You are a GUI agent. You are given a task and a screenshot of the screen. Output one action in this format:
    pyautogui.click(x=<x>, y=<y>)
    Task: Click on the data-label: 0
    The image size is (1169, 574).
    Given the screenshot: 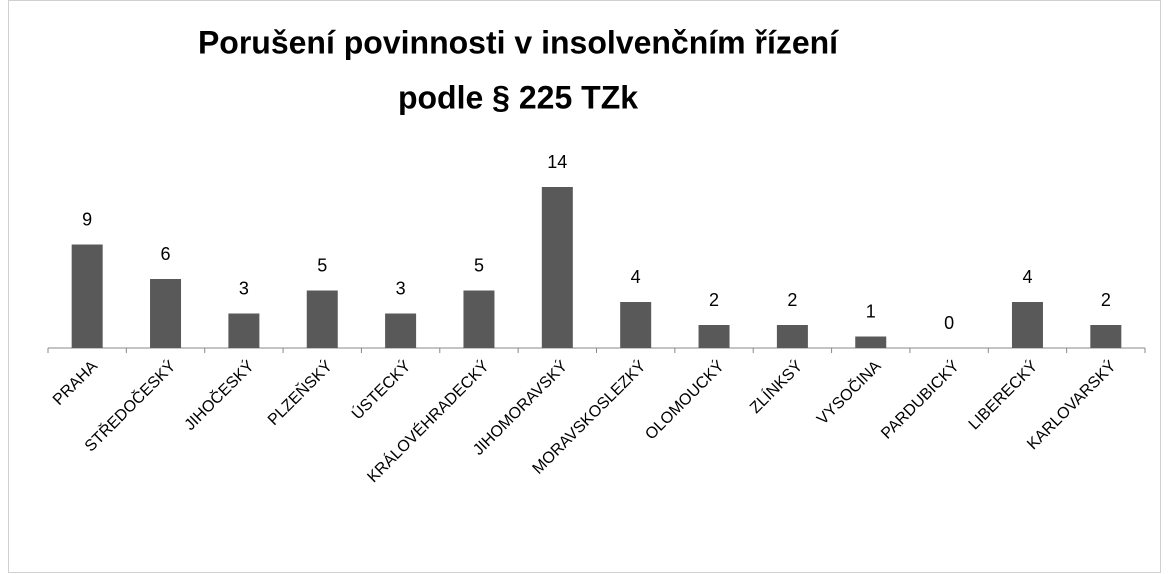 What is the action you would take?
    pyautogui.click(x=949, y=323)
    